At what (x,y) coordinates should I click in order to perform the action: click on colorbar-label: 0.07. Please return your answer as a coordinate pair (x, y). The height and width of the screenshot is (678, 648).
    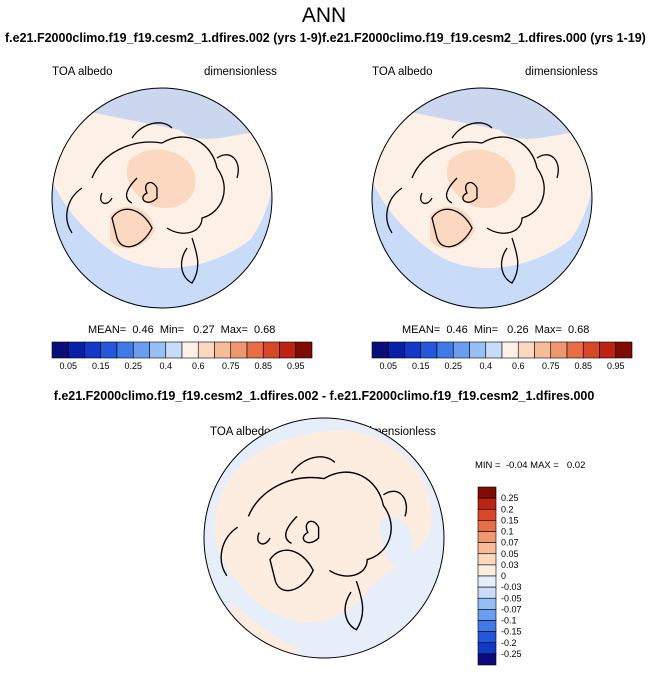
    Looking at the image, I should click on (510, 543).